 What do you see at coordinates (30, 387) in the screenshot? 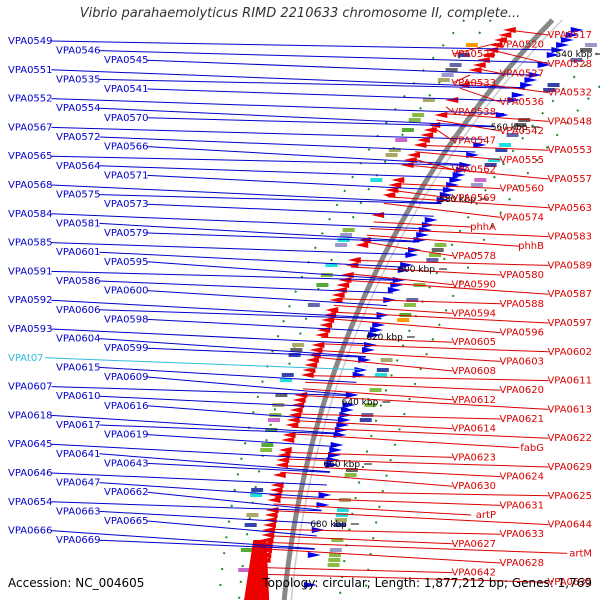
I see `gene-label: VPA0607` at bounding box center [30, 387].